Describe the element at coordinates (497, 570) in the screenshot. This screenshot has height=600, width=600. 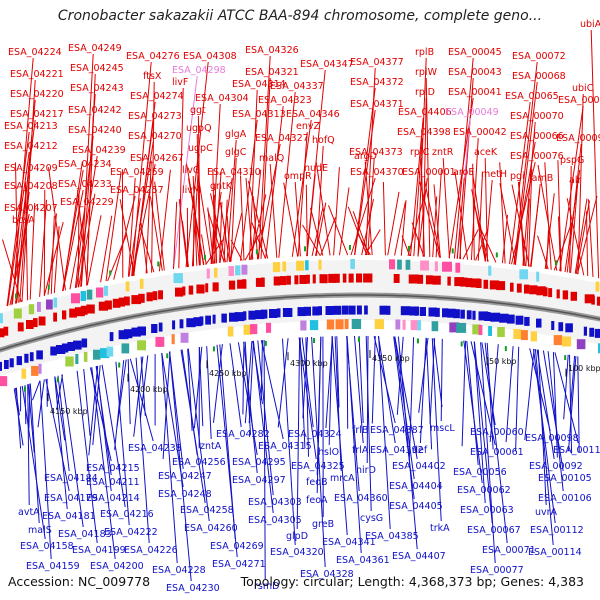
I see `gene-label: ESA_00077` at that location.